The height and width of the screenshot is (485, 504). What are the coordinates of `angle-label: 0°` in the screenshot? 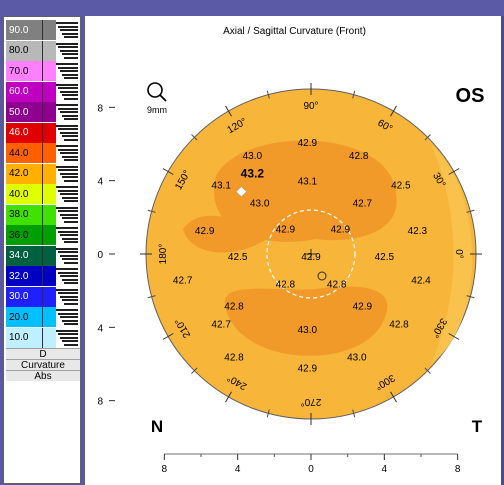 It's located at (458, 254).